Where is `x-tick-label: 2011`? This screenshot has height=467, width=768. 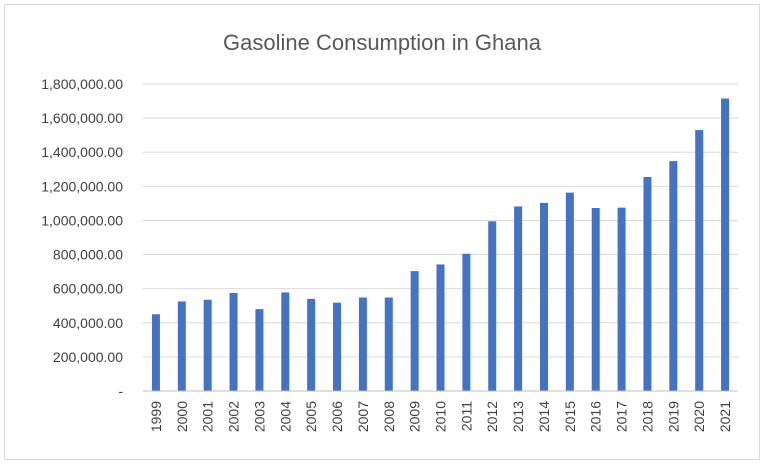 x-tick-label: 2011 is located at coordinates (466, 416).